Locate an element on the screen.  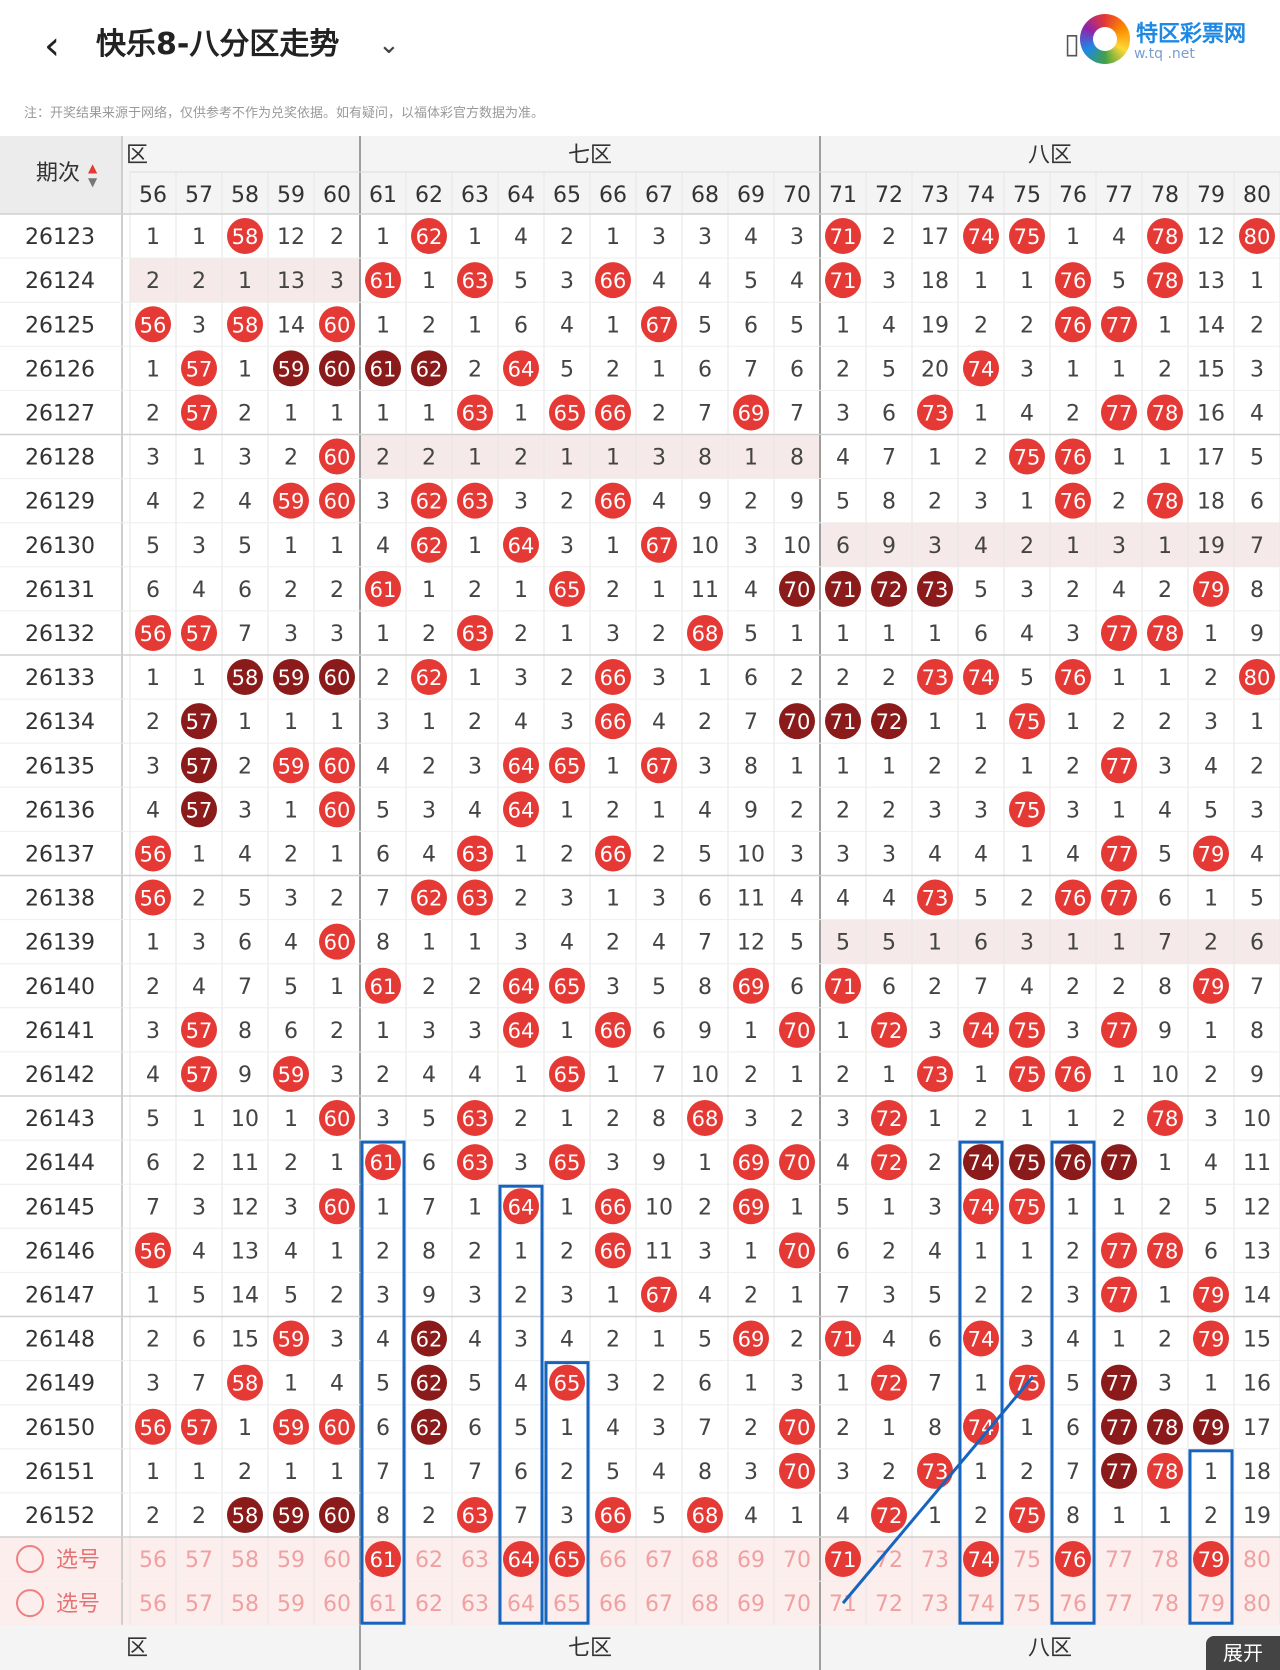
drawn-number: 73 is located at coordinates (935, 1472).